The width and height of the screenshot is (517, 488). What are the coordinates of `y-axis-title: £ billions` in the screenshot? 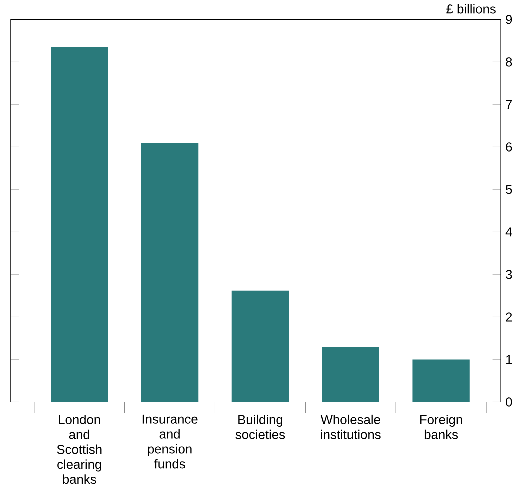 It's located at (471, 9).